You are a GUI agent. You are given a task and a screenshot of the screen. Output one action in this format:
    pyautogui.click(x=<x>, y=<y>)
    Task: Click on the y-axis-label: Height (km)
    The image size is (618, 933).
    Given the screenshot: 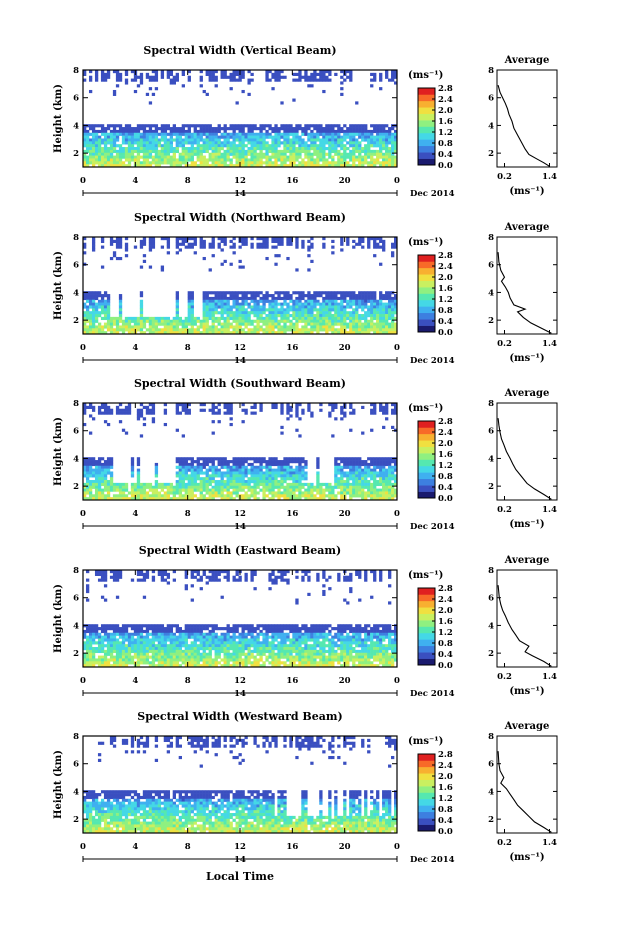 What is the action you would take?
    pyautogui.click(x=58, y=118)
    